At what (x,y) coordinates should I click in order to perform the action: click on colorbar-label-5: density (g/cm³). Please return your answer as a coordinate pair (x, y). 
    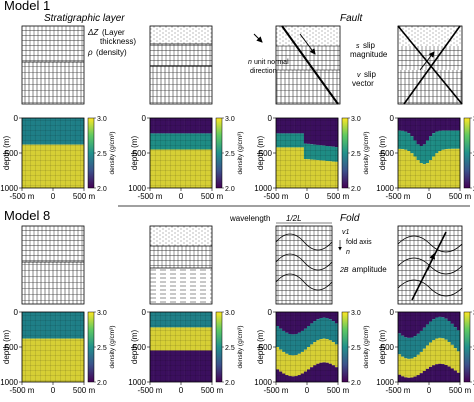
    Looking at the image, I should click on (112, 347).